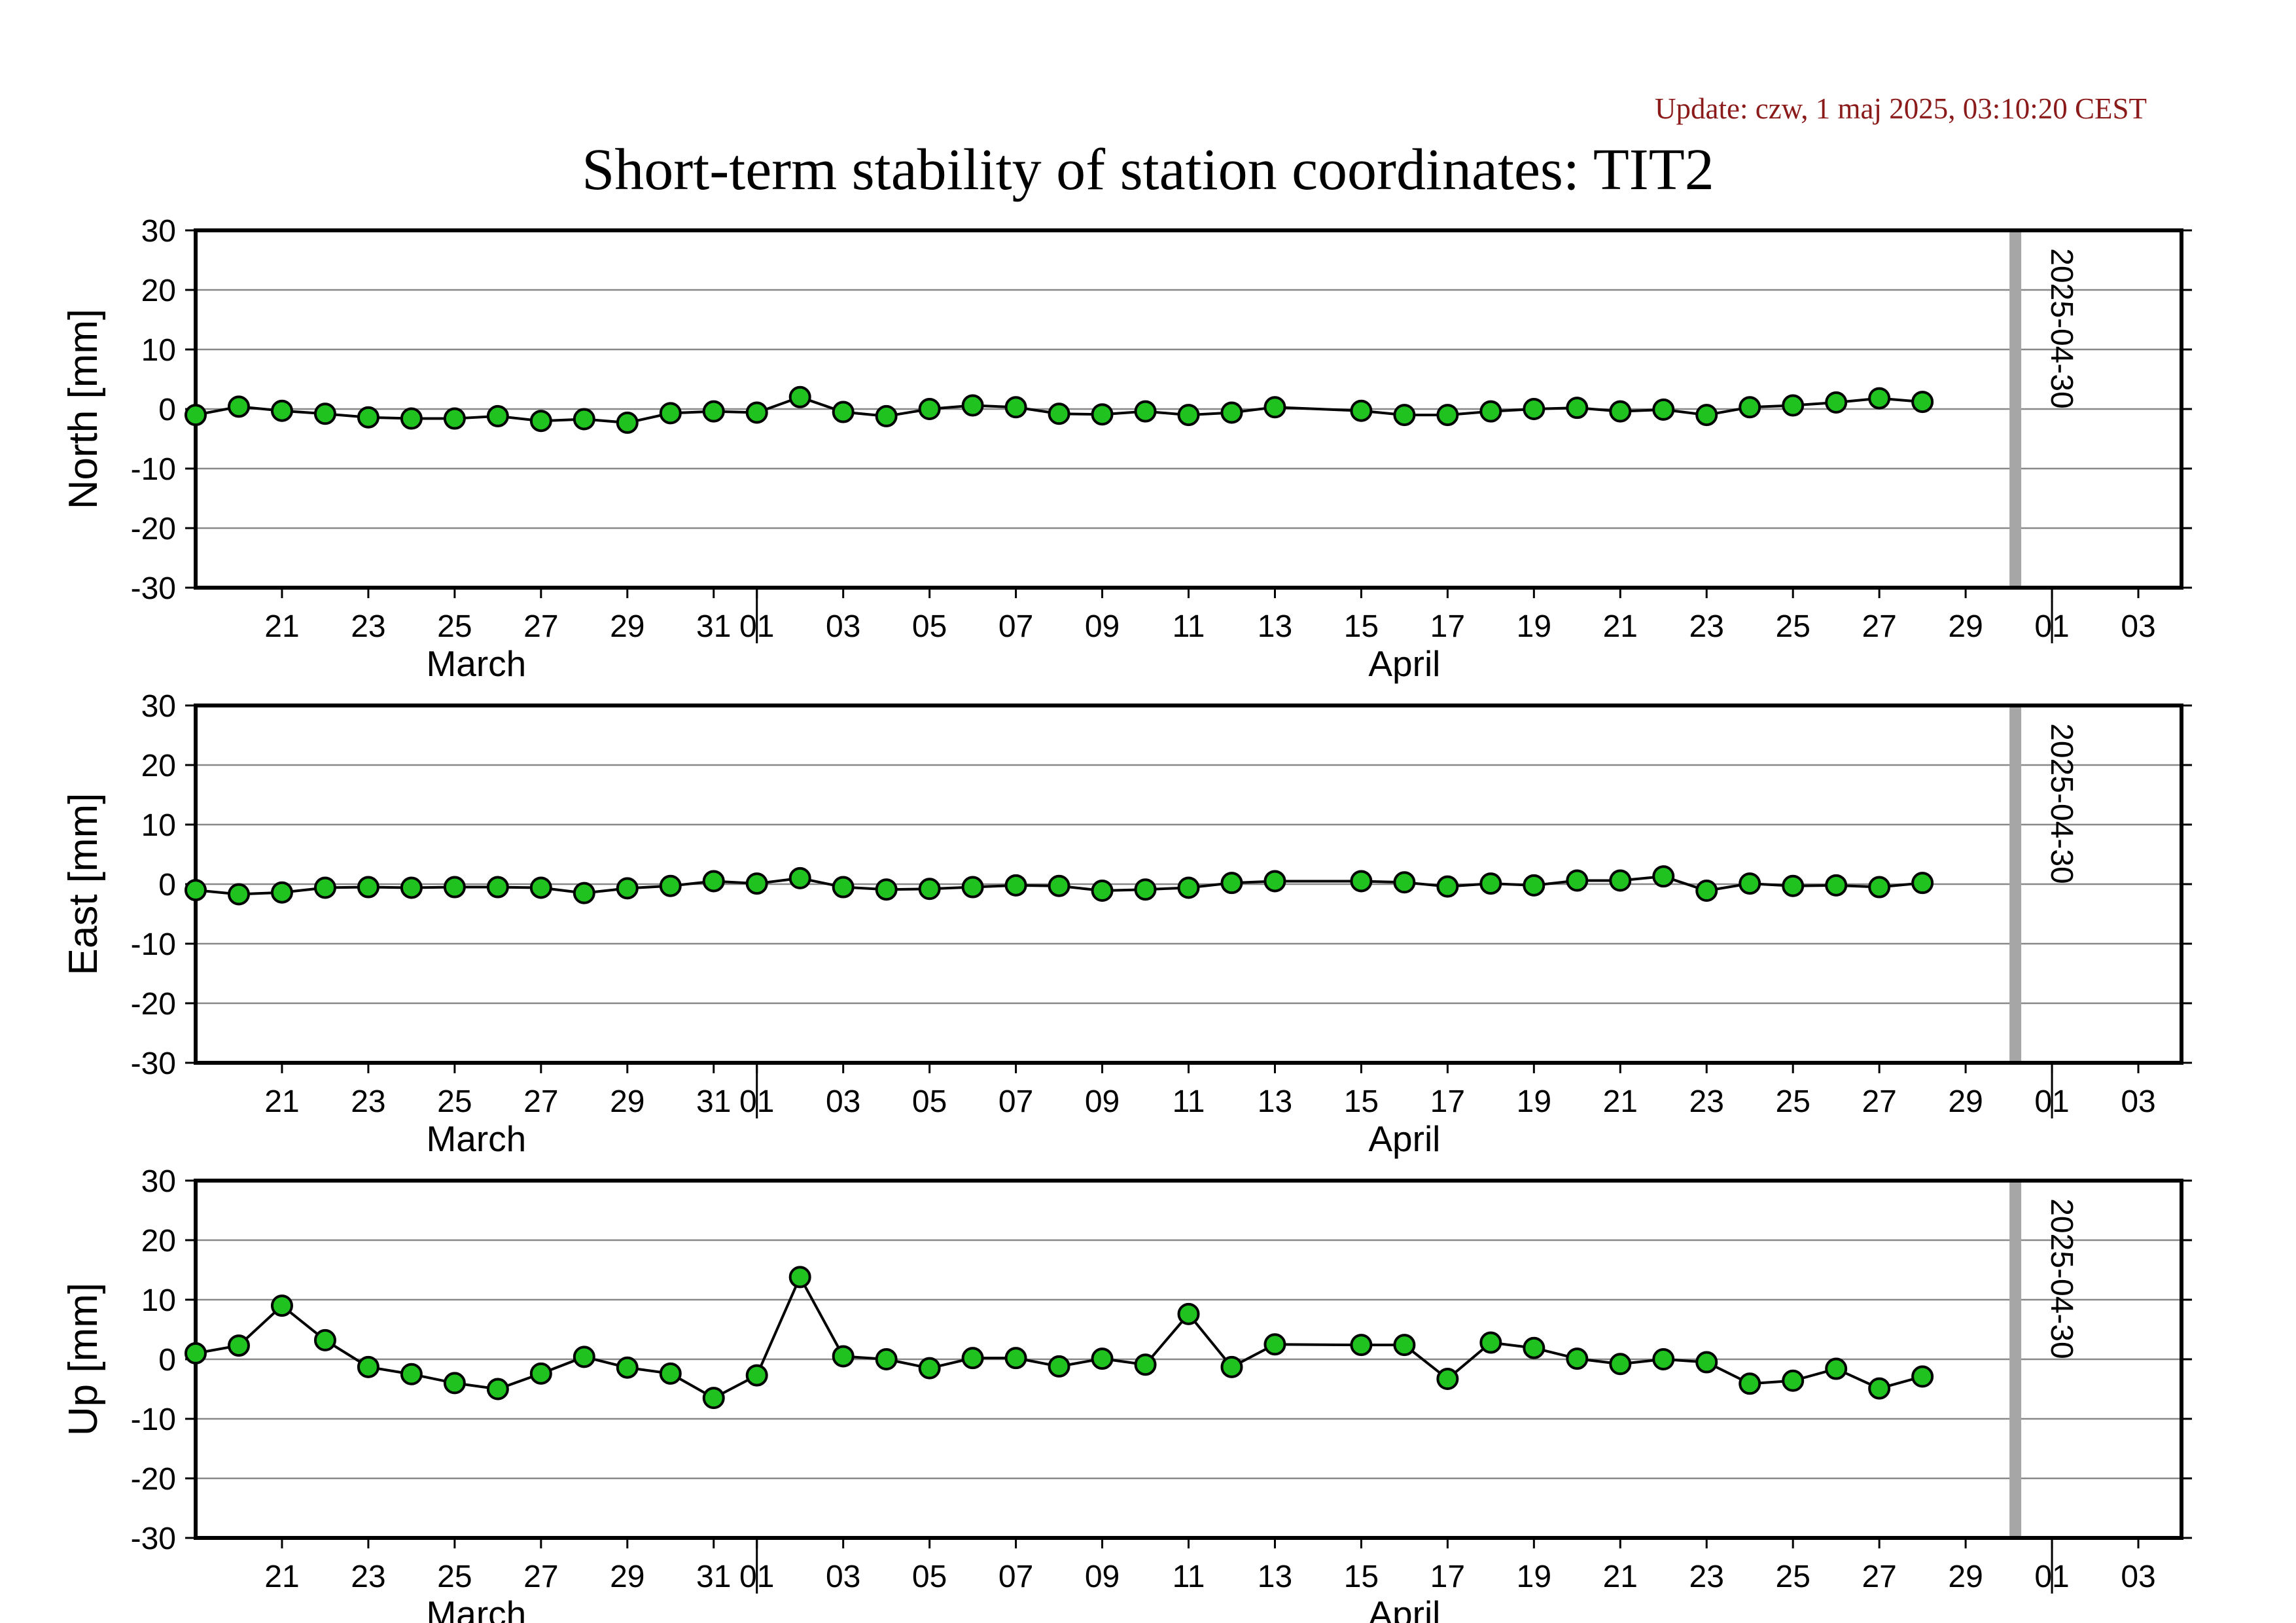  I want to click on date-marker-line, so click(2016, 884).